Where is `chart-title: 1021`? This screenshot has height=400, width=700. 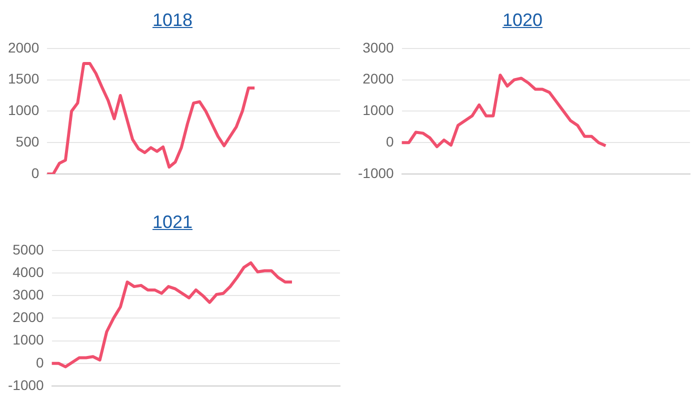 chart-title: 1021 is located at coordinates (172, 222).